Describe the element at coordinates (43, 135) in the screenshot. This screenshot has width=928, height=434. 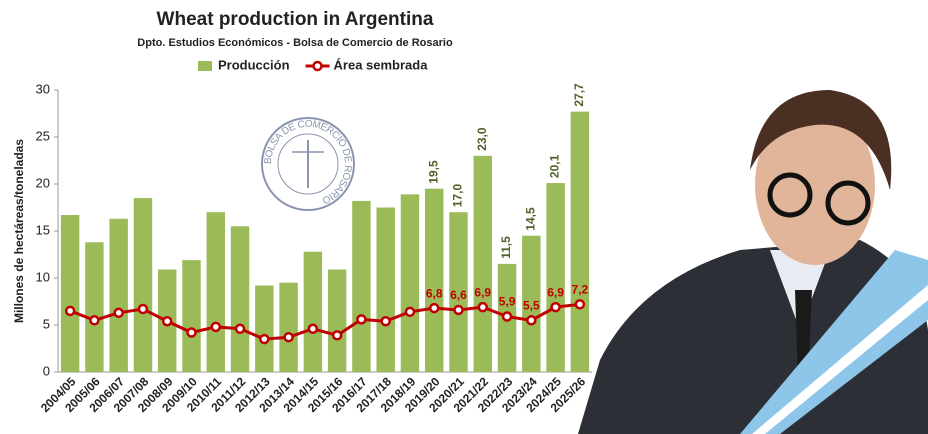
I see `y-tick-label: 25` at that location.